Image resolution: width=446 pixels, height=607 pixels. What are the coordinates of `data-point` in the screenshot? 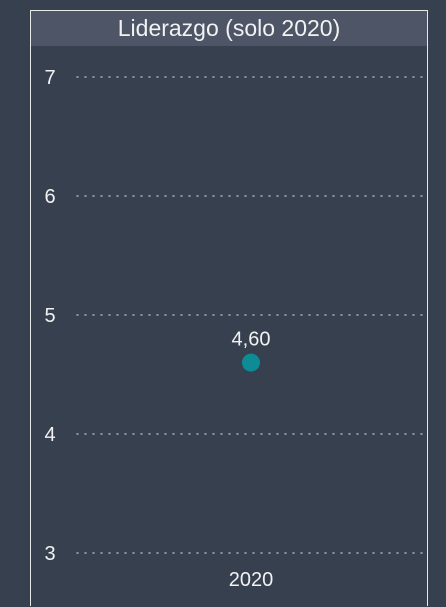 It's located at (251, 362).